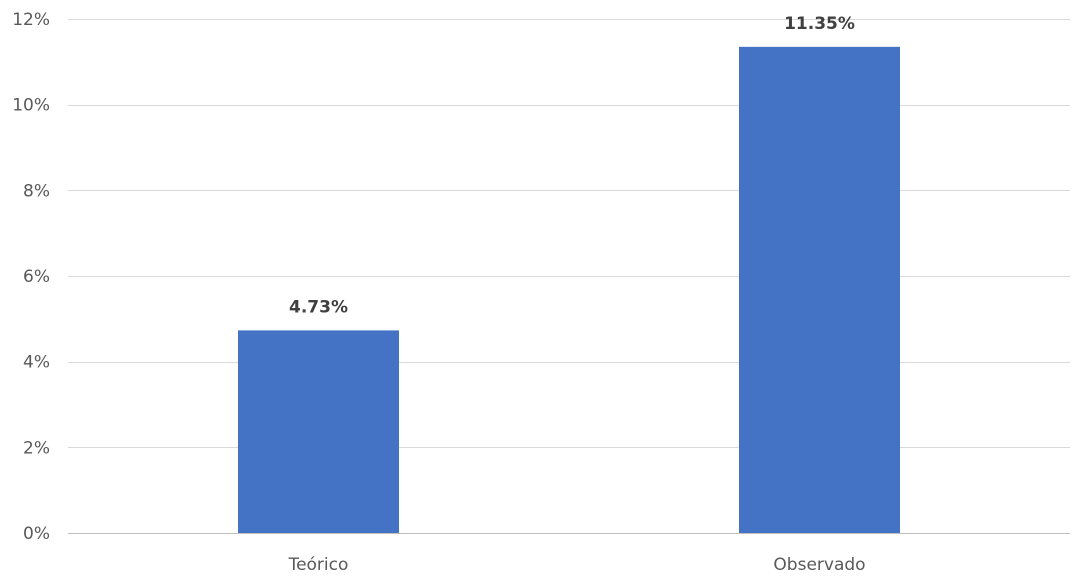  What do you see at coordinates (819, 24) in the screenshot?
I see `data-label: 11.35%` at bounding box center [819, 24].